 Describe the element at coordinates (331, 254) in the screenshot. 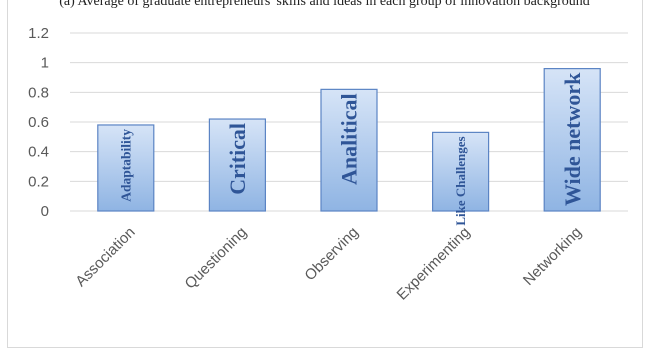

I see `x-tick-label: Observing` at that location.